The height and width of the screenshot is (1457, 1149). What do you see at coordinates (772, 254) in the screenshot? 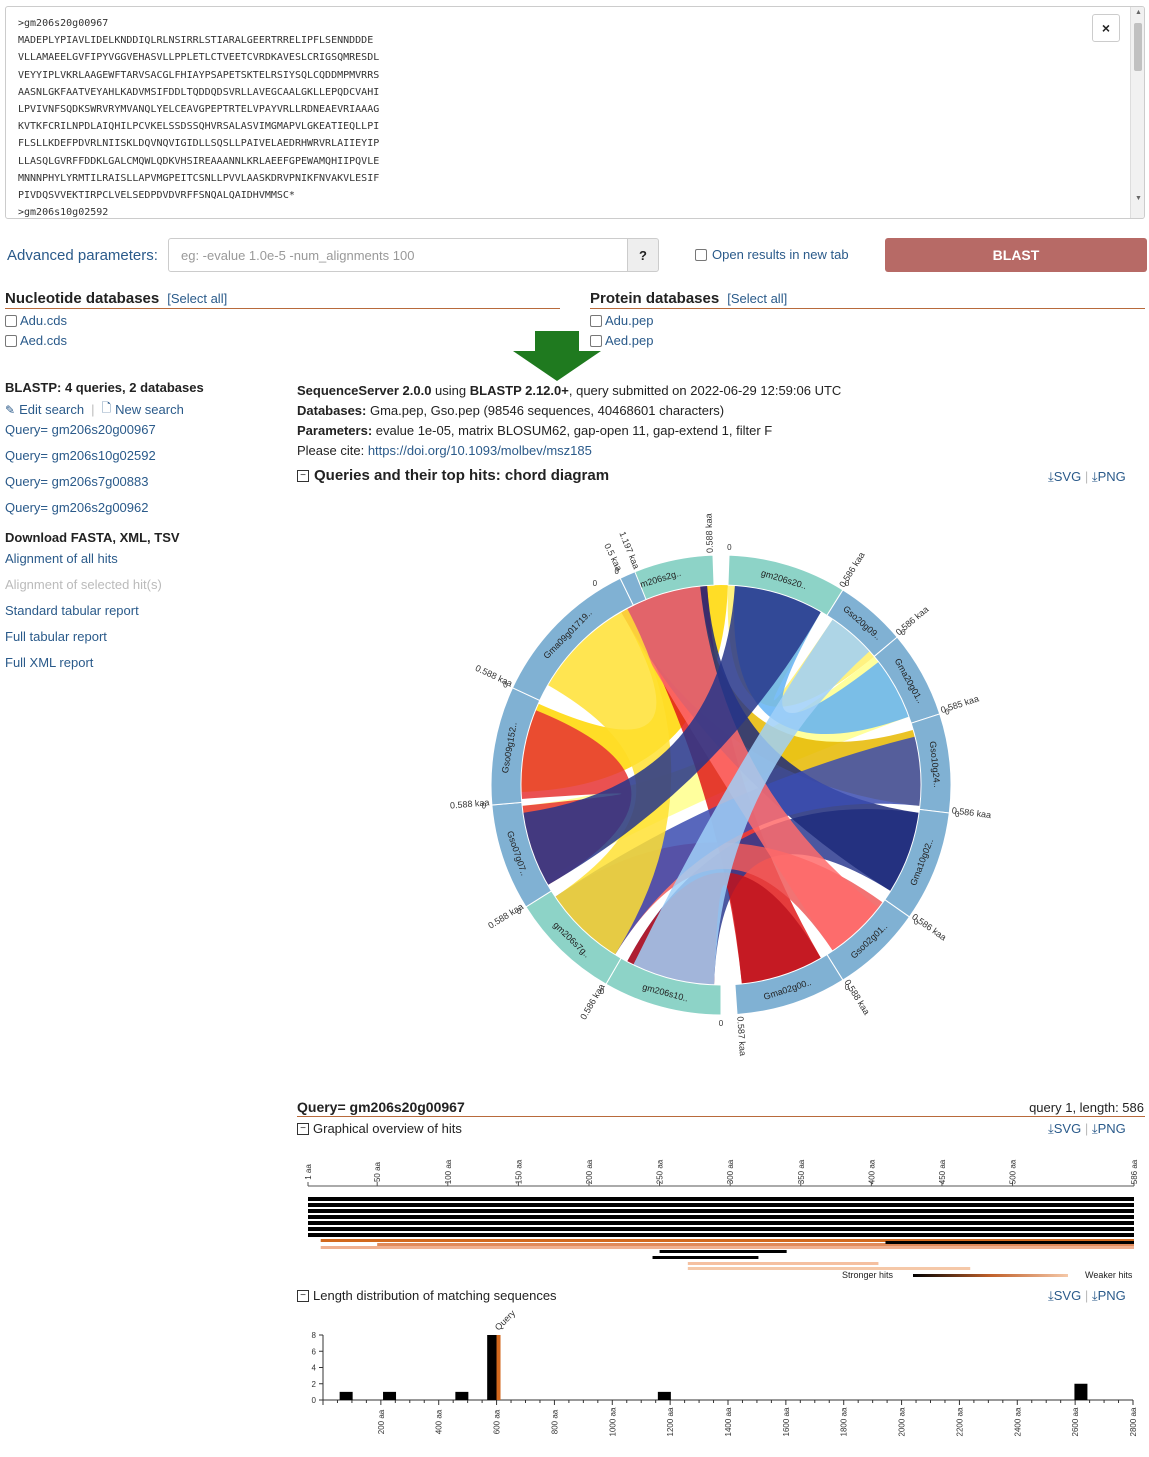
I see `open-new-tab-toggle: Open results in new tab` at bounding box center [772, 254].